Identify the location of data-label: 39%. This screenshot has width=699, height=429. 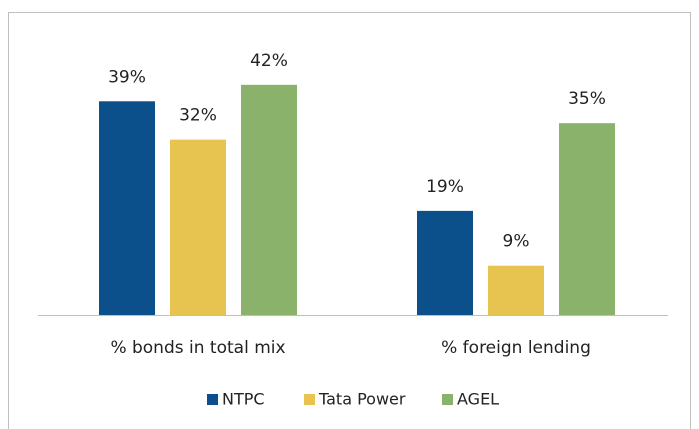
(127, 77).